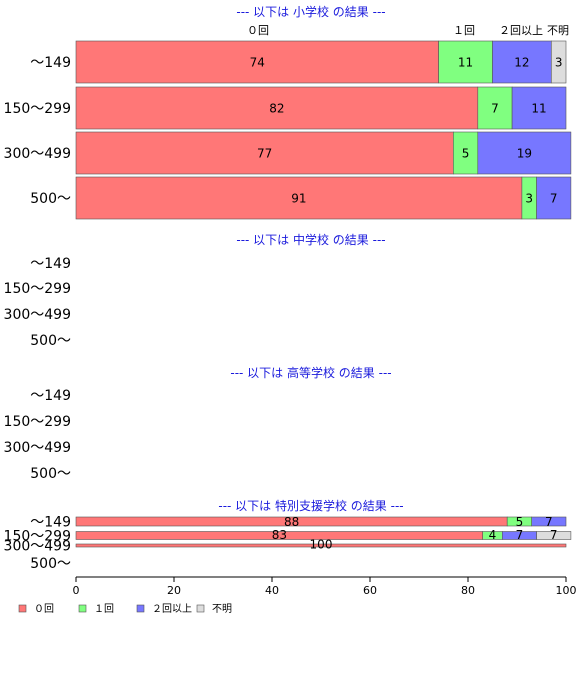  Describe the element at coordinates (310, 505) in the screenshot. I see `panel-title: --- 以下は 特別支援学校 の結果 ---` at that location.